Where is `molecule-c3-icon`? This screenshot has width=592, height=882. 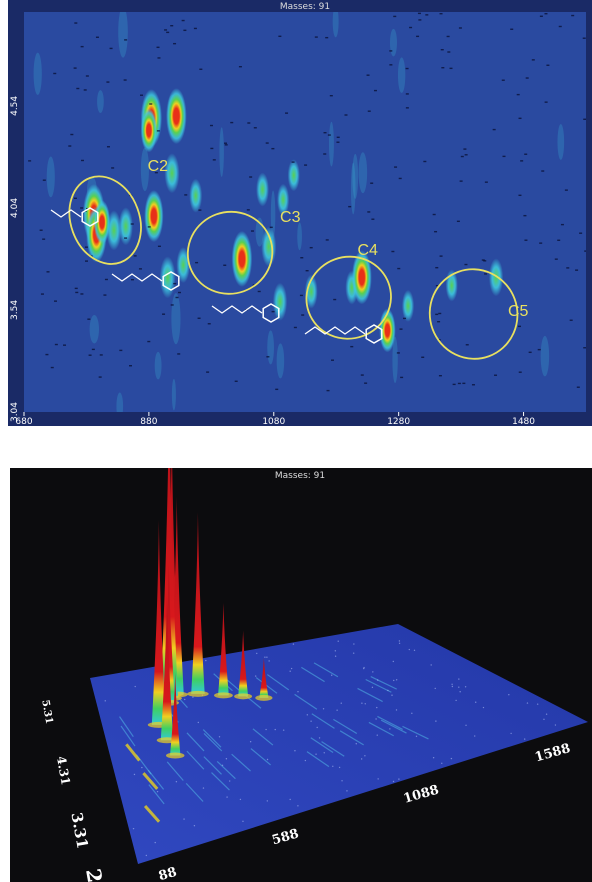 molecule-c3-icon is located at coordinates (145, 281).